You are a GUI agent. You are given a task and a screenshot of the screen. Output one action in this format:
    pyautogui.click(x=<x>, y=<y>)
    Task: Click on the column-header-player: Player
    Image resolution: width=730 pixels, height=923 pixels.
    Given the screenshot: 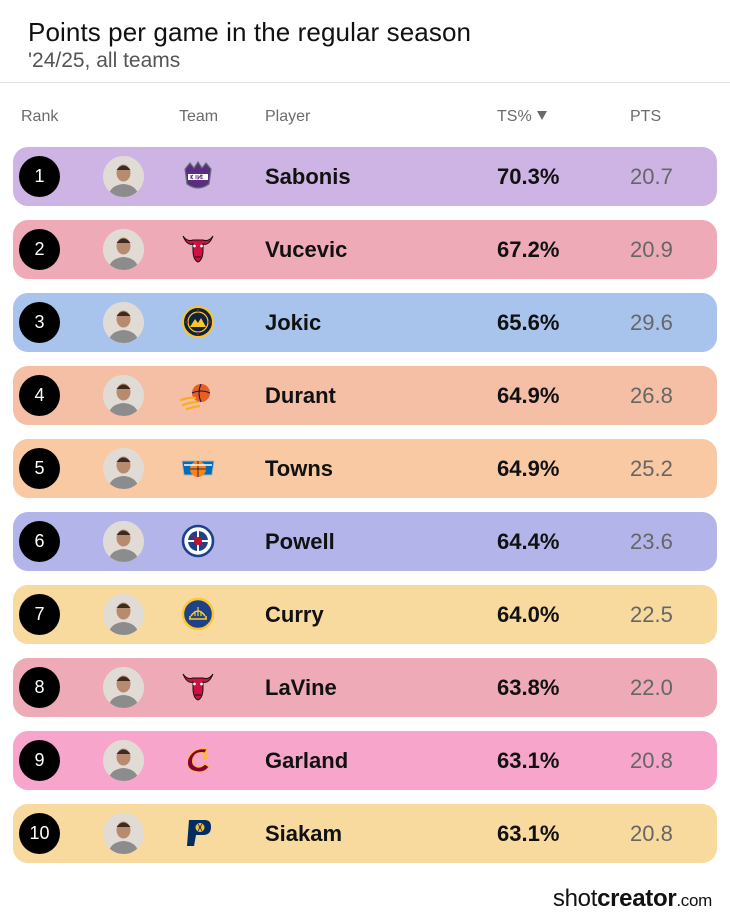 What is the action you would take?
    pyautogui.click(x=288, y=116)
    